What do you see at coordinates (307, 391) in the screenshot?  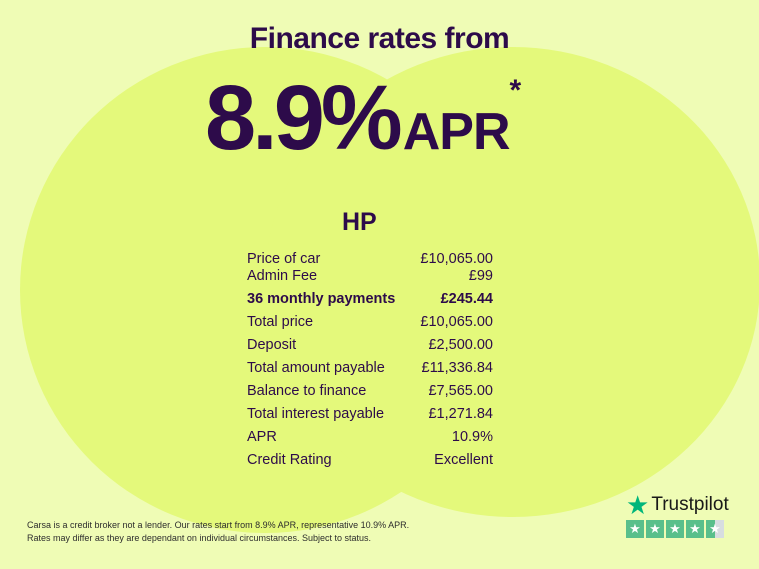 I see `row-label: Balance to finance` at bounding box center [307, 391].